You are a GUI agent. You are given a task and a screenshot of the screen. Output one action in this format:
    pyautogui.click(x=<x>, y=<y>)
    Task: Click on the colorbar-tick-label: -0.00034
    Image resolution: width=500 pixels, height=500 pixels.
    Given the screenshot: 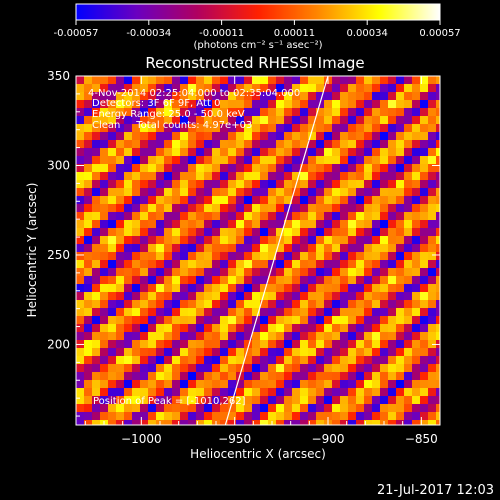 What is the action you would take?
    pyautogui.click(x=148, y=33)
    